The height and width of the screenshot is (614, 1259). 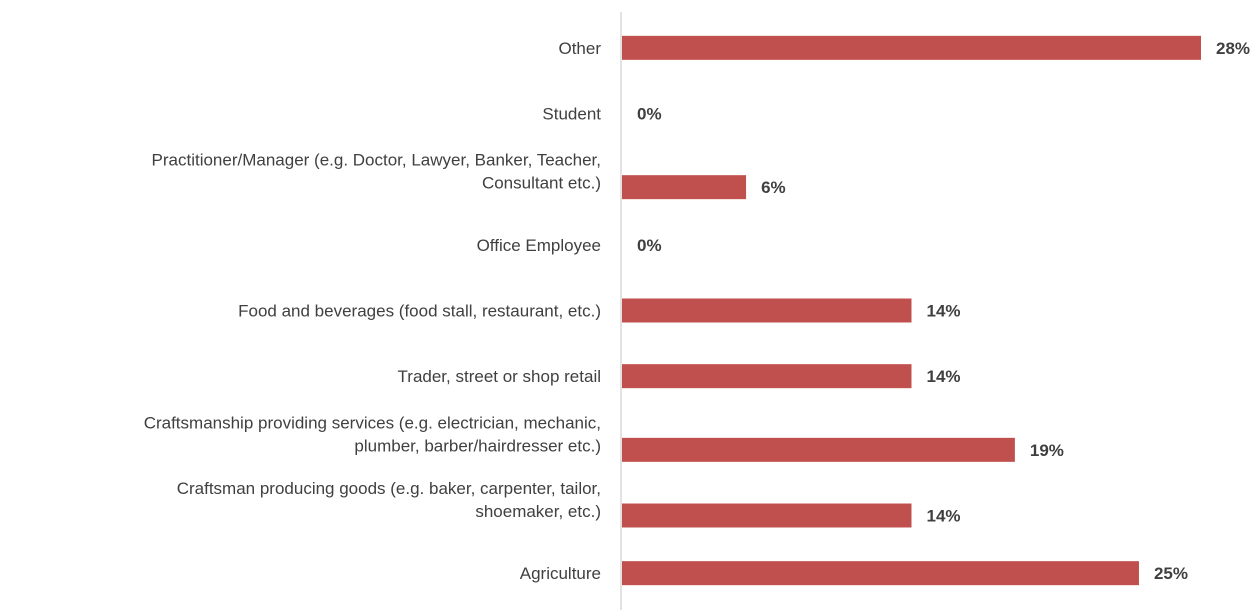 I want to click on data-label: 28%, so click(x=1233, y=48).